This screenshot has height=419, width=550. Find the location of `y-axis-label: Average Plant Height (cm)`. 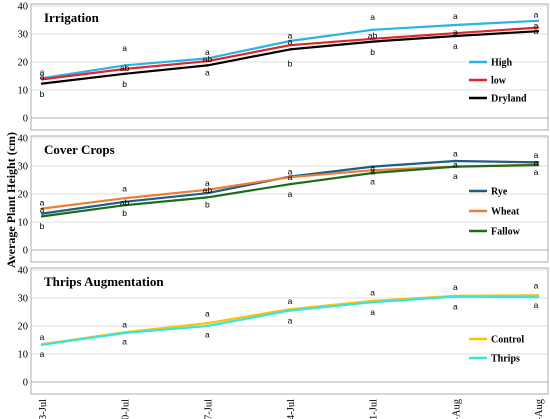

y-axis-label: Average Plant Height (cm) is located at coordinates (11, 200).